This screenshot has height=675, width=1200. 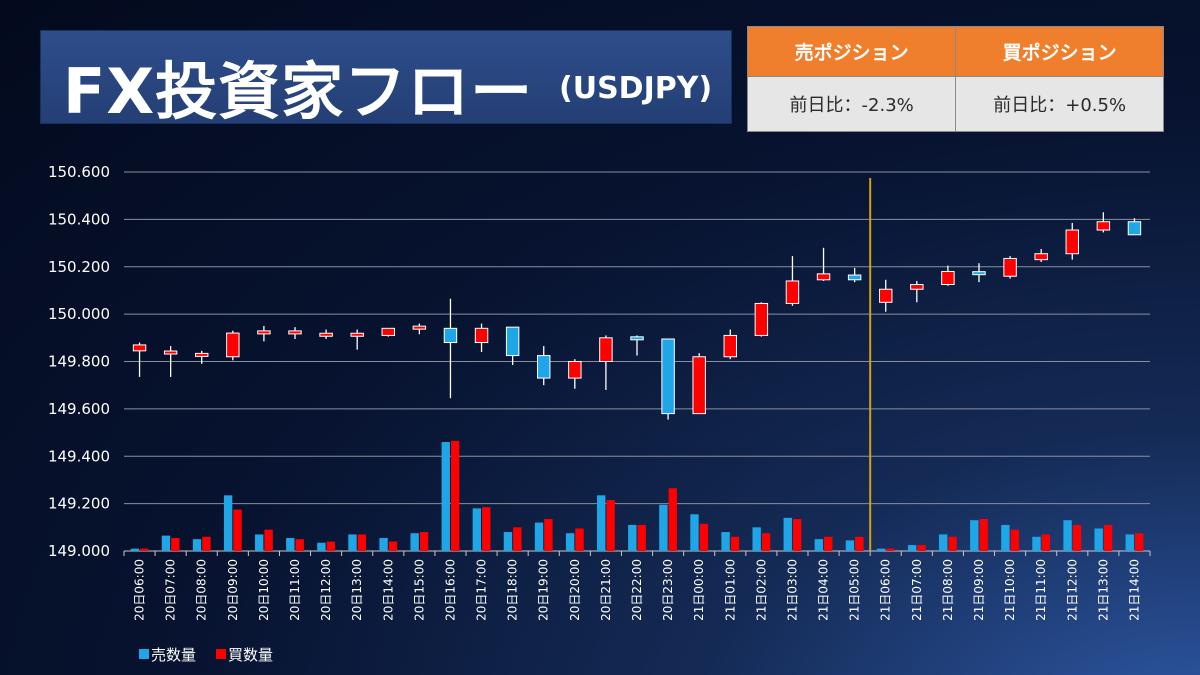 I want to click on x-tick-label: 20日20:00, so click(x=575, y=590).